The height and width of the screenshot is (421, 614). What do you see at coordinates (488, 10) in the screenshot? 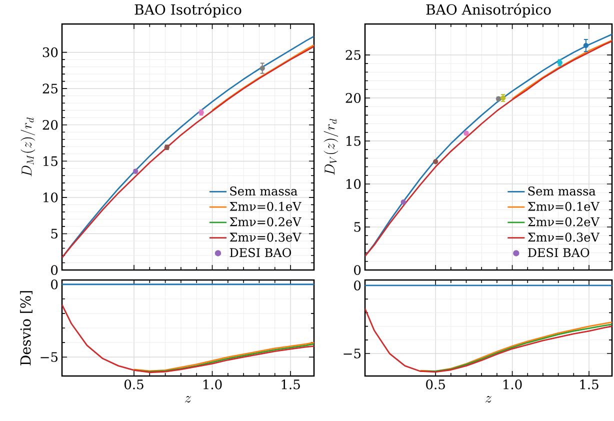
I see `chart-title: BAO Anisotrópico` at bounding box center [488, 10].